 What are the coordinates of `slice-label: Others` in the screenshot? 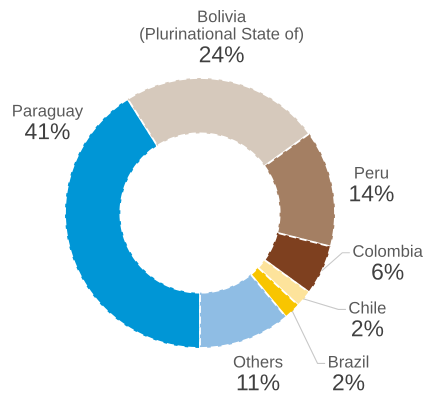 It's located at (258, 361).